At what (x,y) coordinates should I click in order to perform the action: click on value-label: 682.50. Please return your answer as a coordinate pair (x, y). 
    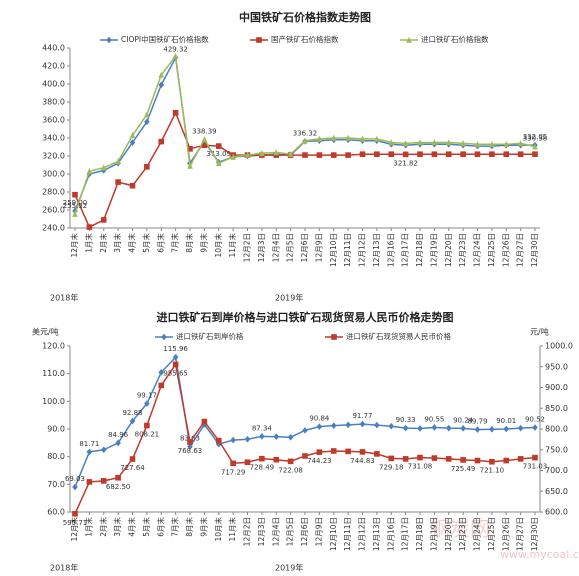
    Looking at the image, I should click on (118, 487).